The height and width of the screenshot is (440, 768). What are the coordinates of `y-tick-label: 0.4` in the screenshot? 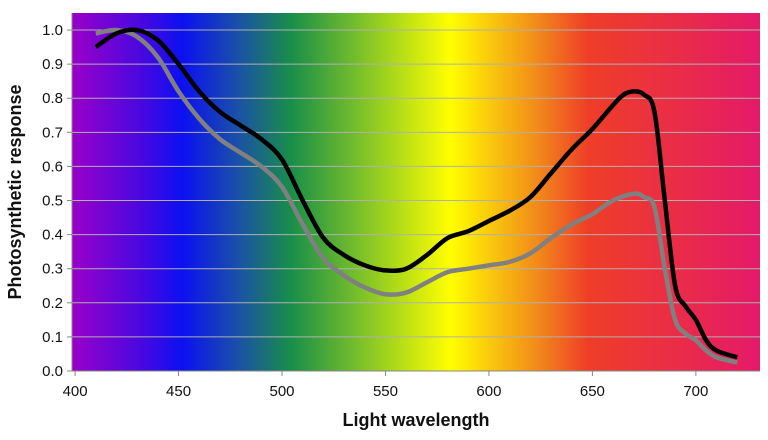 It's located at (52, 235).